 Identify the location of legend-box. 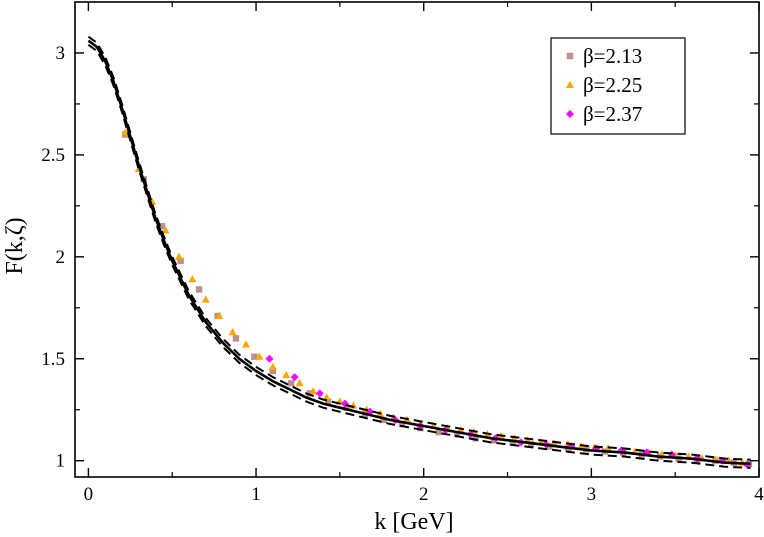
(618, 86).